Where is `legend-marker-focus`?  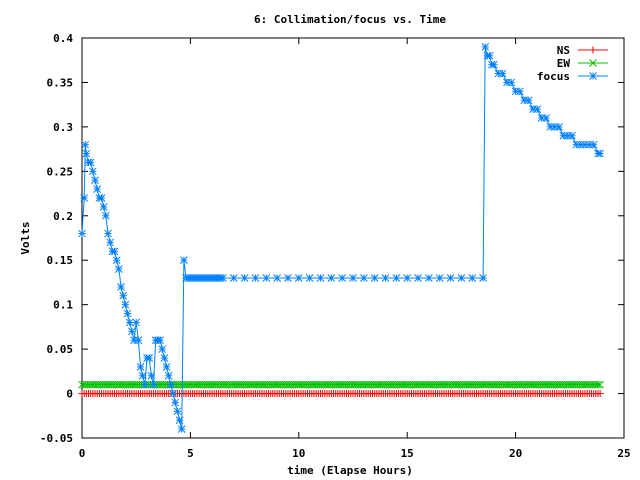 legend-marker-focus is located at coordinates (593, 76).